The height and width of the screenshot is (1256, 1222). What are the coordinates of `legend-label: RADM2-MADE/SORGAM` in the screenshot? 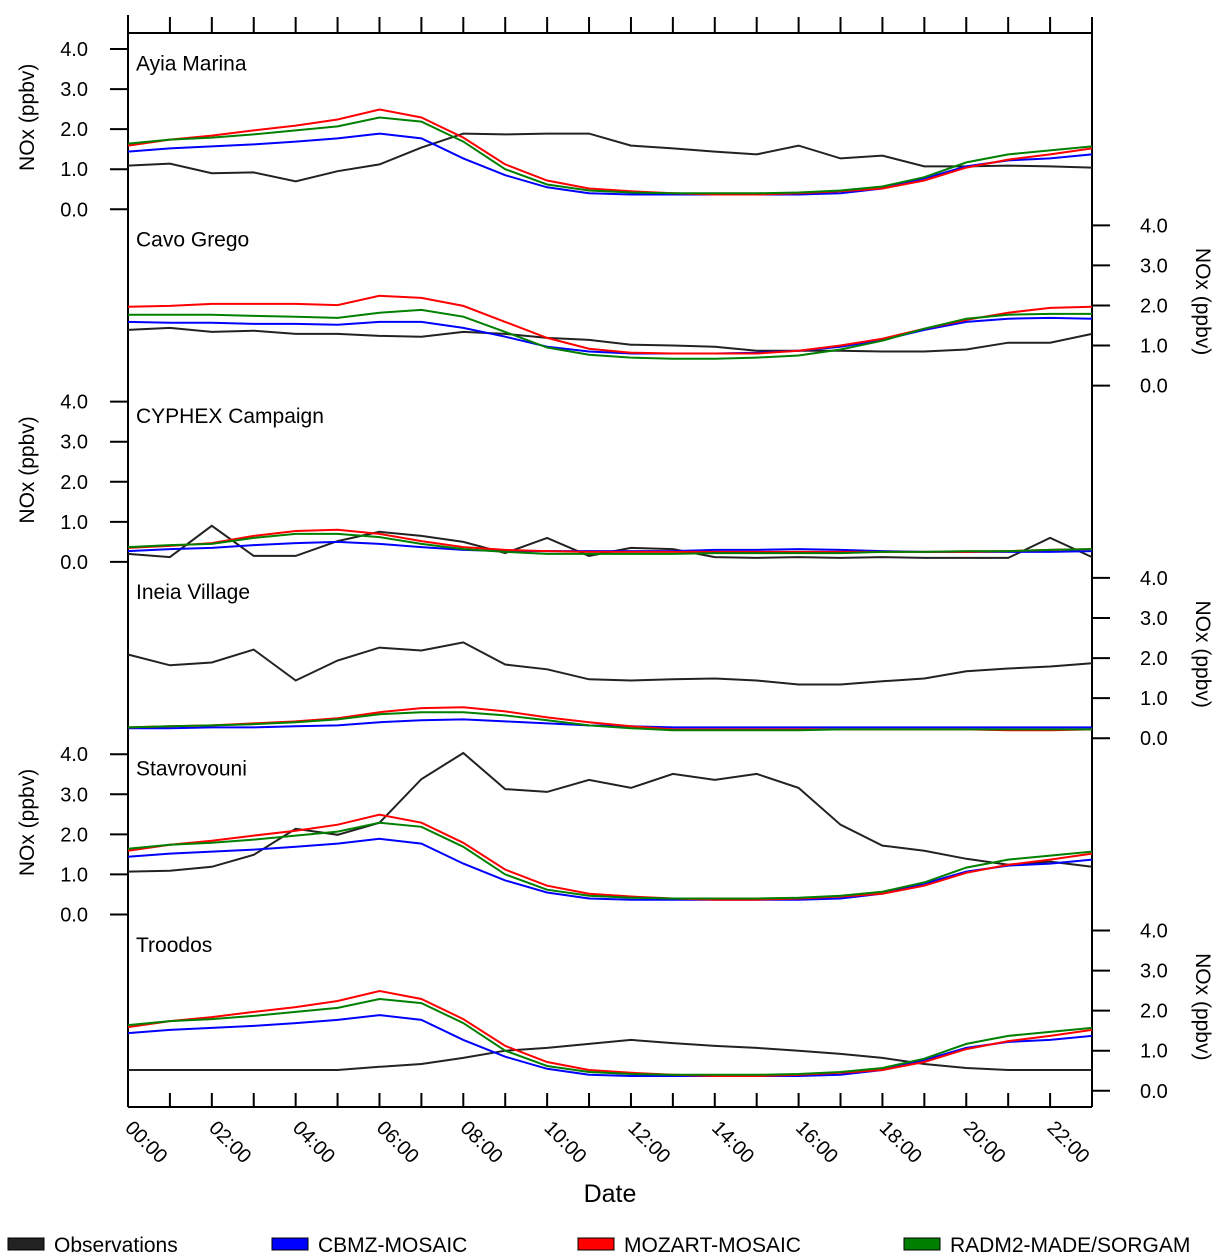 It's located at (1070, 1245).